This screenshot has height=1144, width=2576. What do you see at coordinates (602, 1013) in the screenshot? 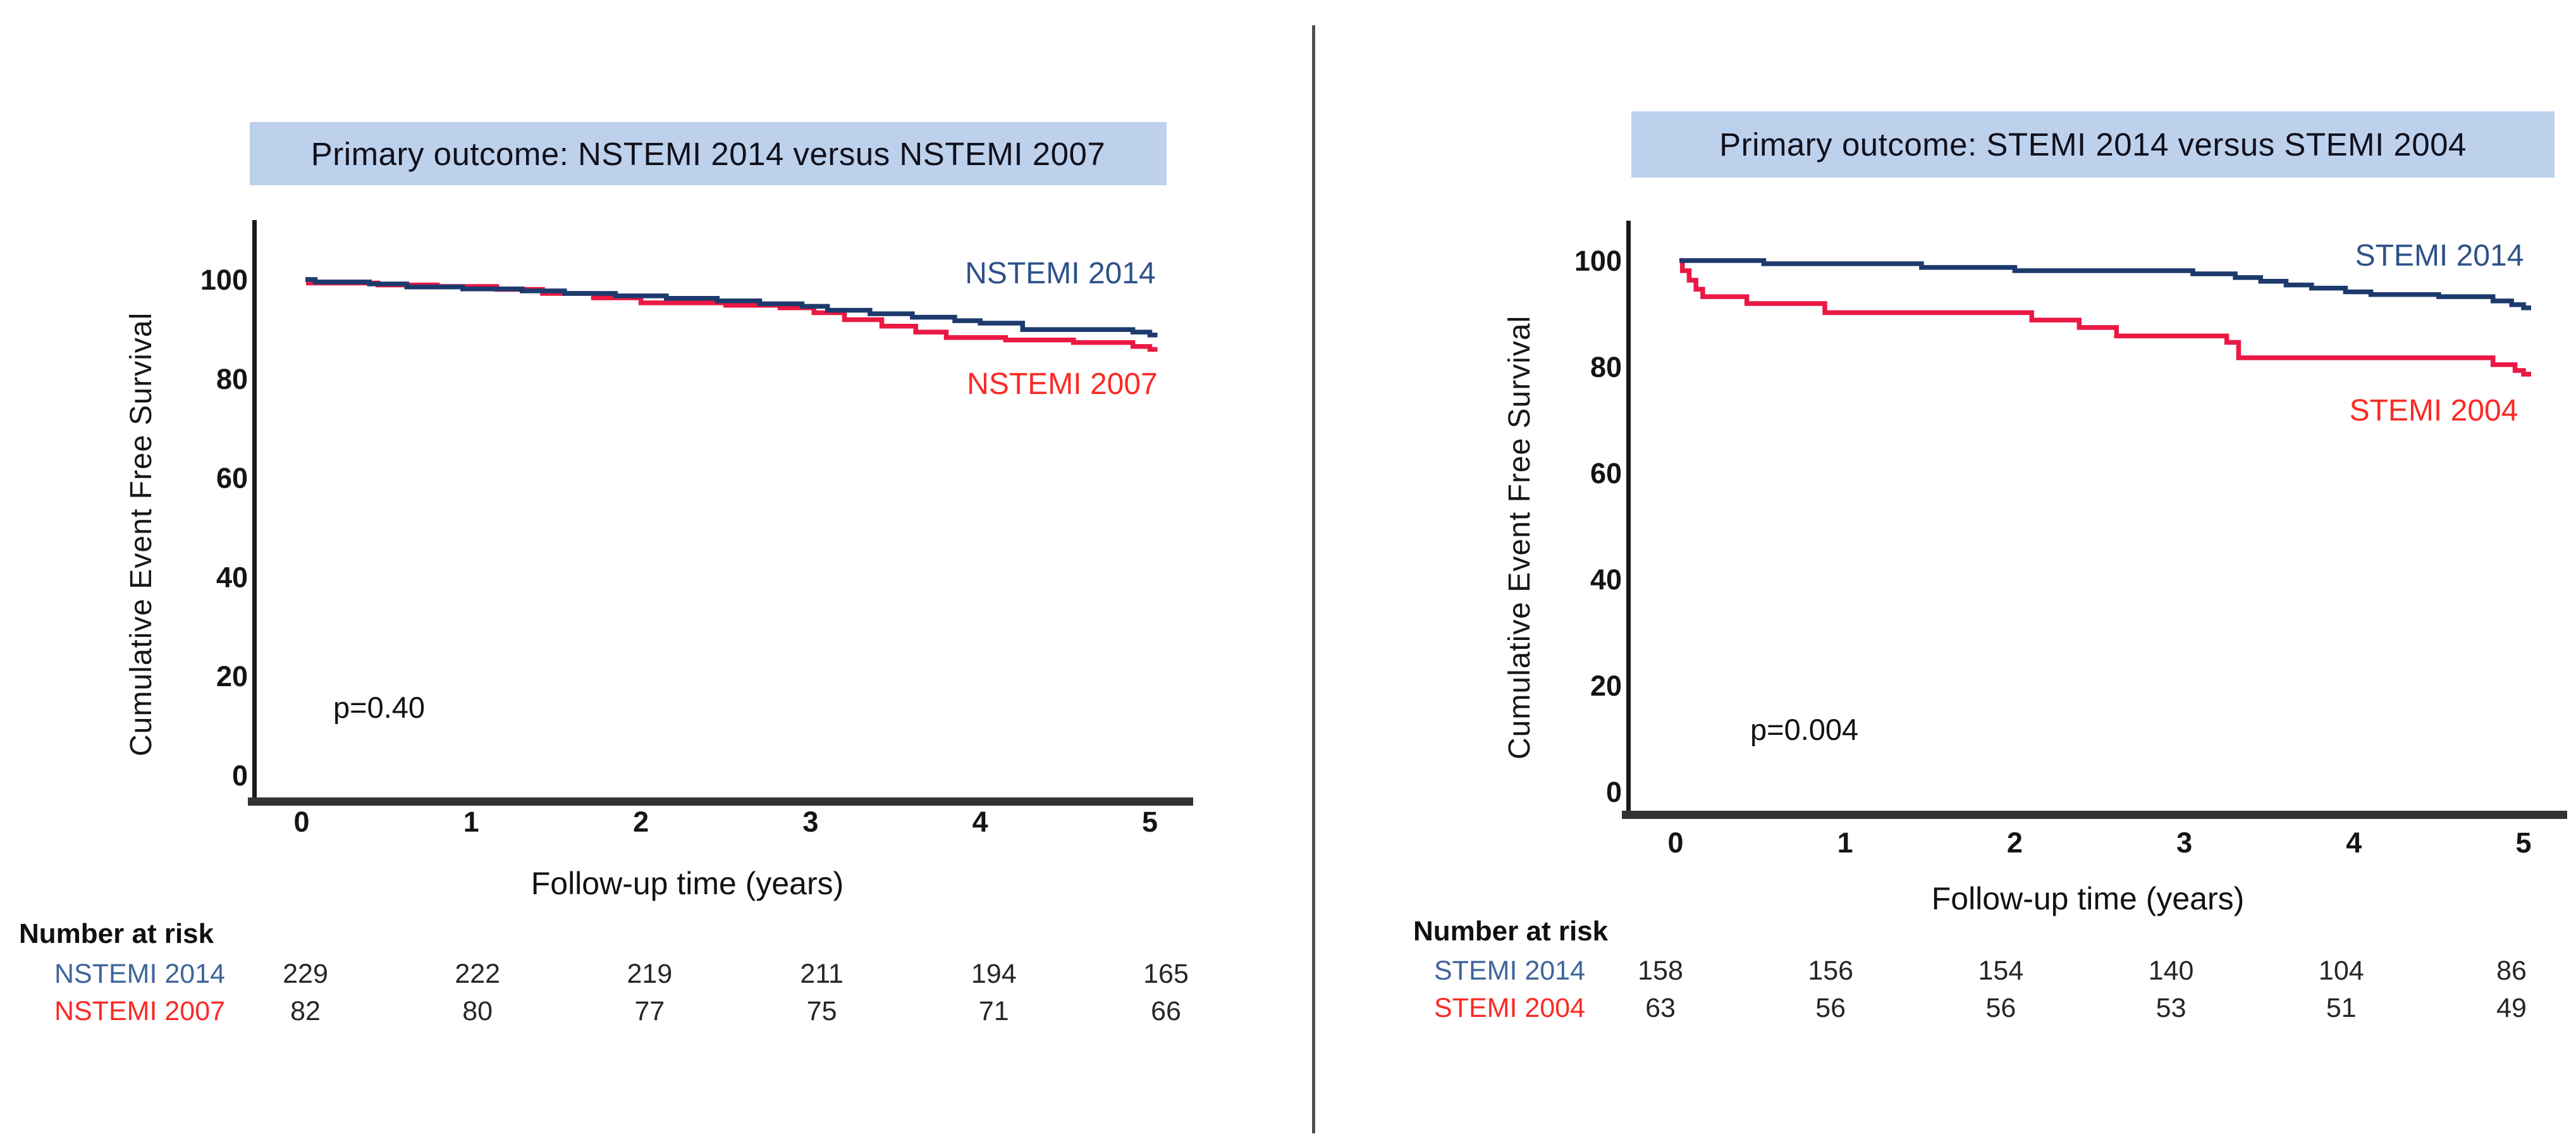
I see `risk-row-nstemi-2007: NSTEMI 2007 82 80 77 75 71 66` at bounding box center [602, 1013].